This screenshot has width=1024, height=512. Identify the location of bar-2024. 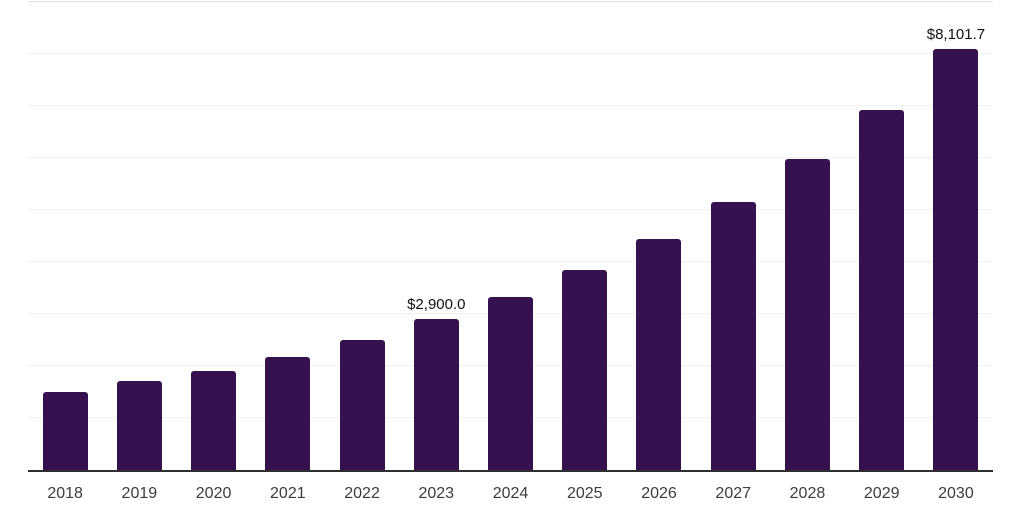
(511, 383).